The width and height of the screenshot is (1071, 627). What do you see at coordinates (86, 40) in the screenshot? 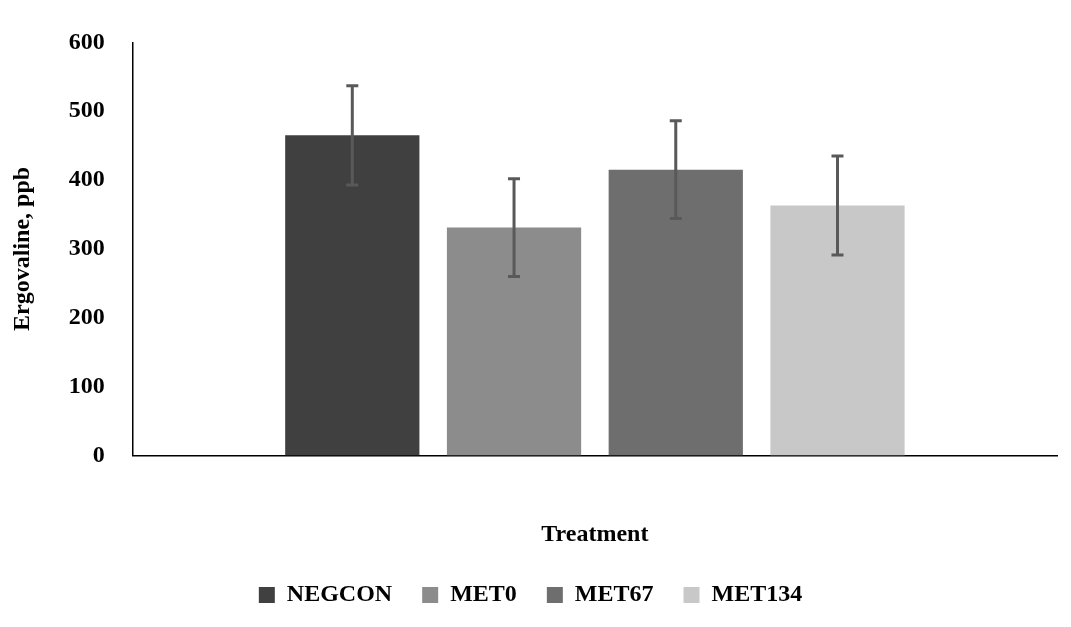
I see `y-tick-label: 600` at bounding box center [86, 40].